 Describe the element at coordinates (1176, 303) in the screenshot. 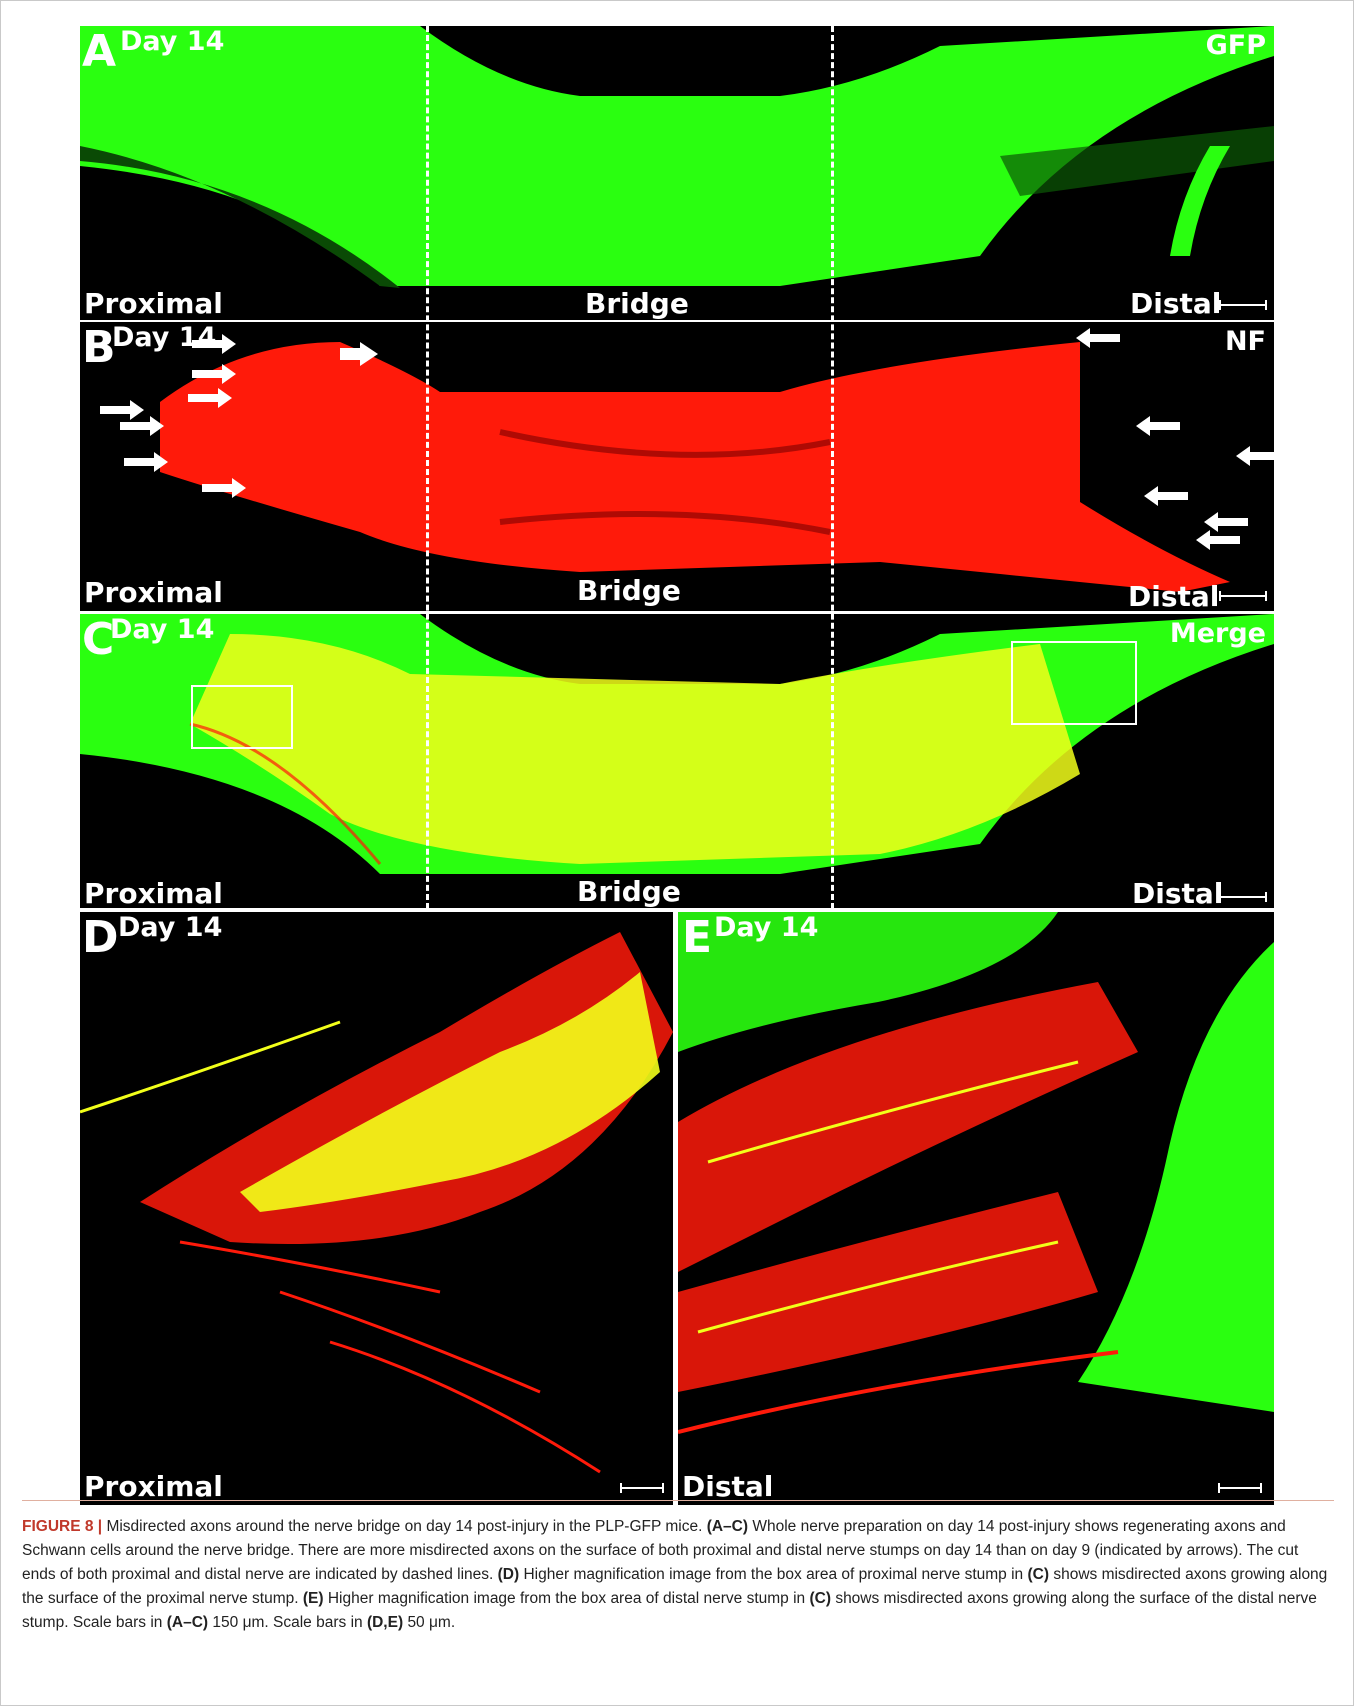

I see `panel-a-distal: Distal` at that location.